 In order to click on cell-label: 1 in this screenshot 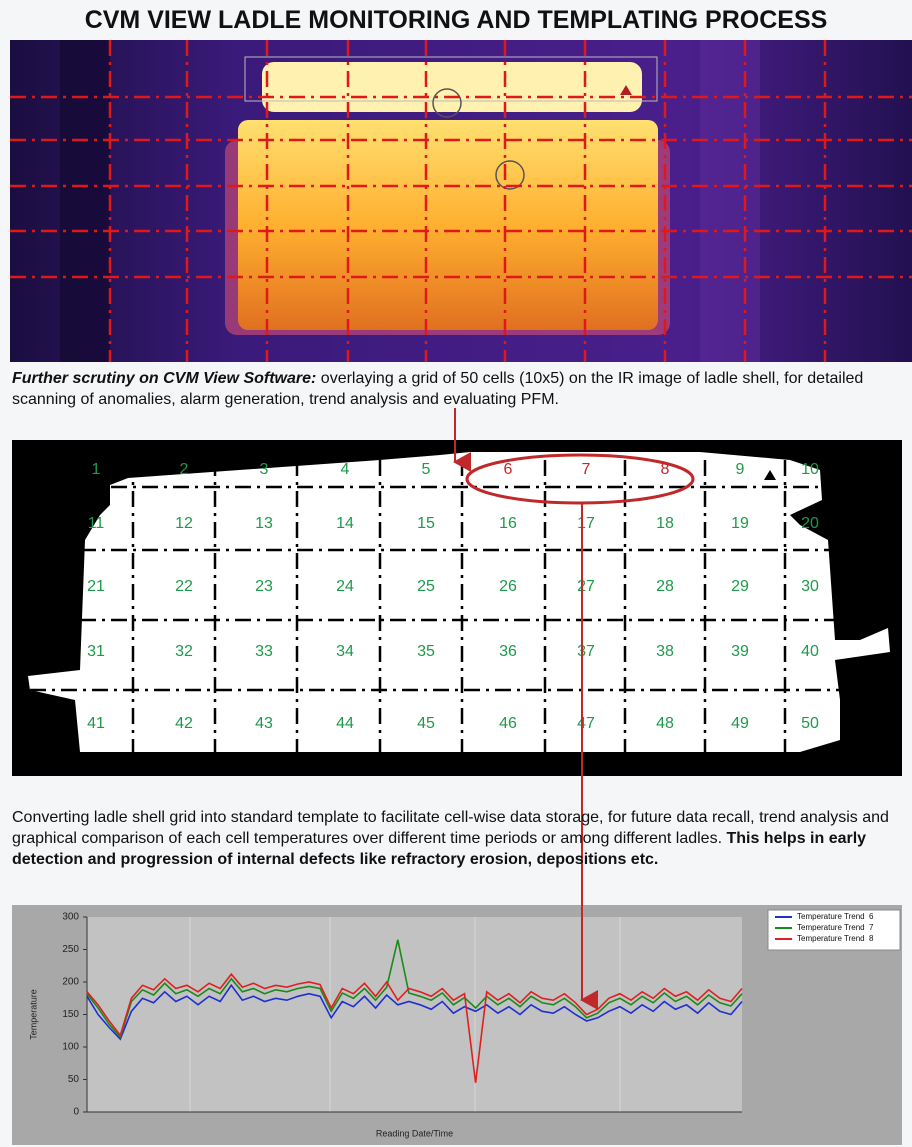, I will do `click(96, 469)`.